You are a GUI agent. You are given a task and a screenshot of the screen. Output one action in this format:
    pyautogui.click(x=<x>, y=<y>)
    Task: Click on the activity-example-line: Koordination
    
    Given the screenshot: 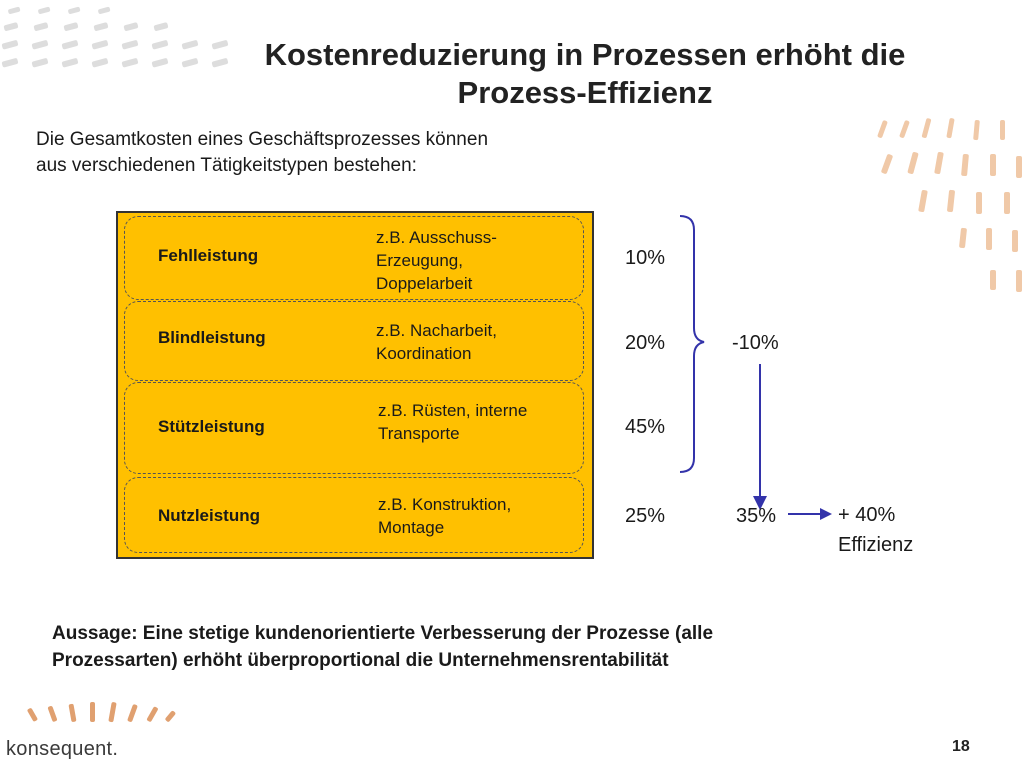 What is the action you would take?
    pyautogui.click(x=424, y=353)
    